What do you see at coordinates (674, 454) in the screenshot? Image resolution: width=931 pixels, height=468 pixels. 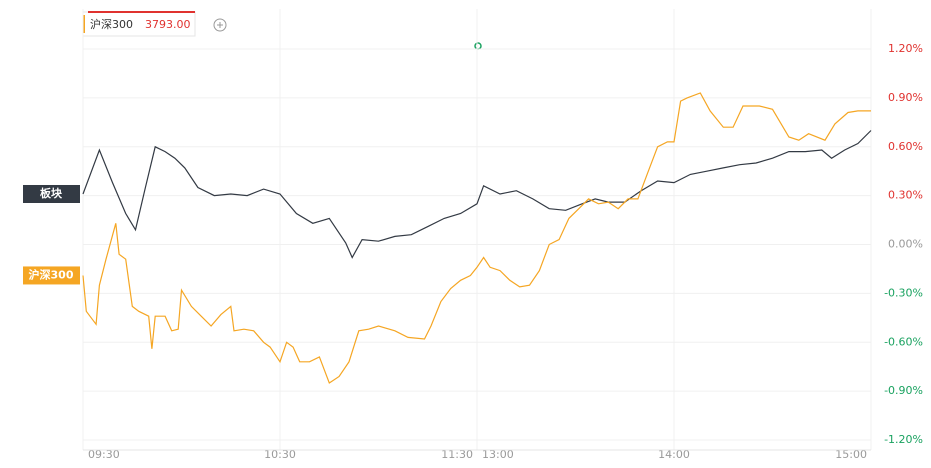 I see `x-tick-label: 14:00` at bounding box center [674, 454].